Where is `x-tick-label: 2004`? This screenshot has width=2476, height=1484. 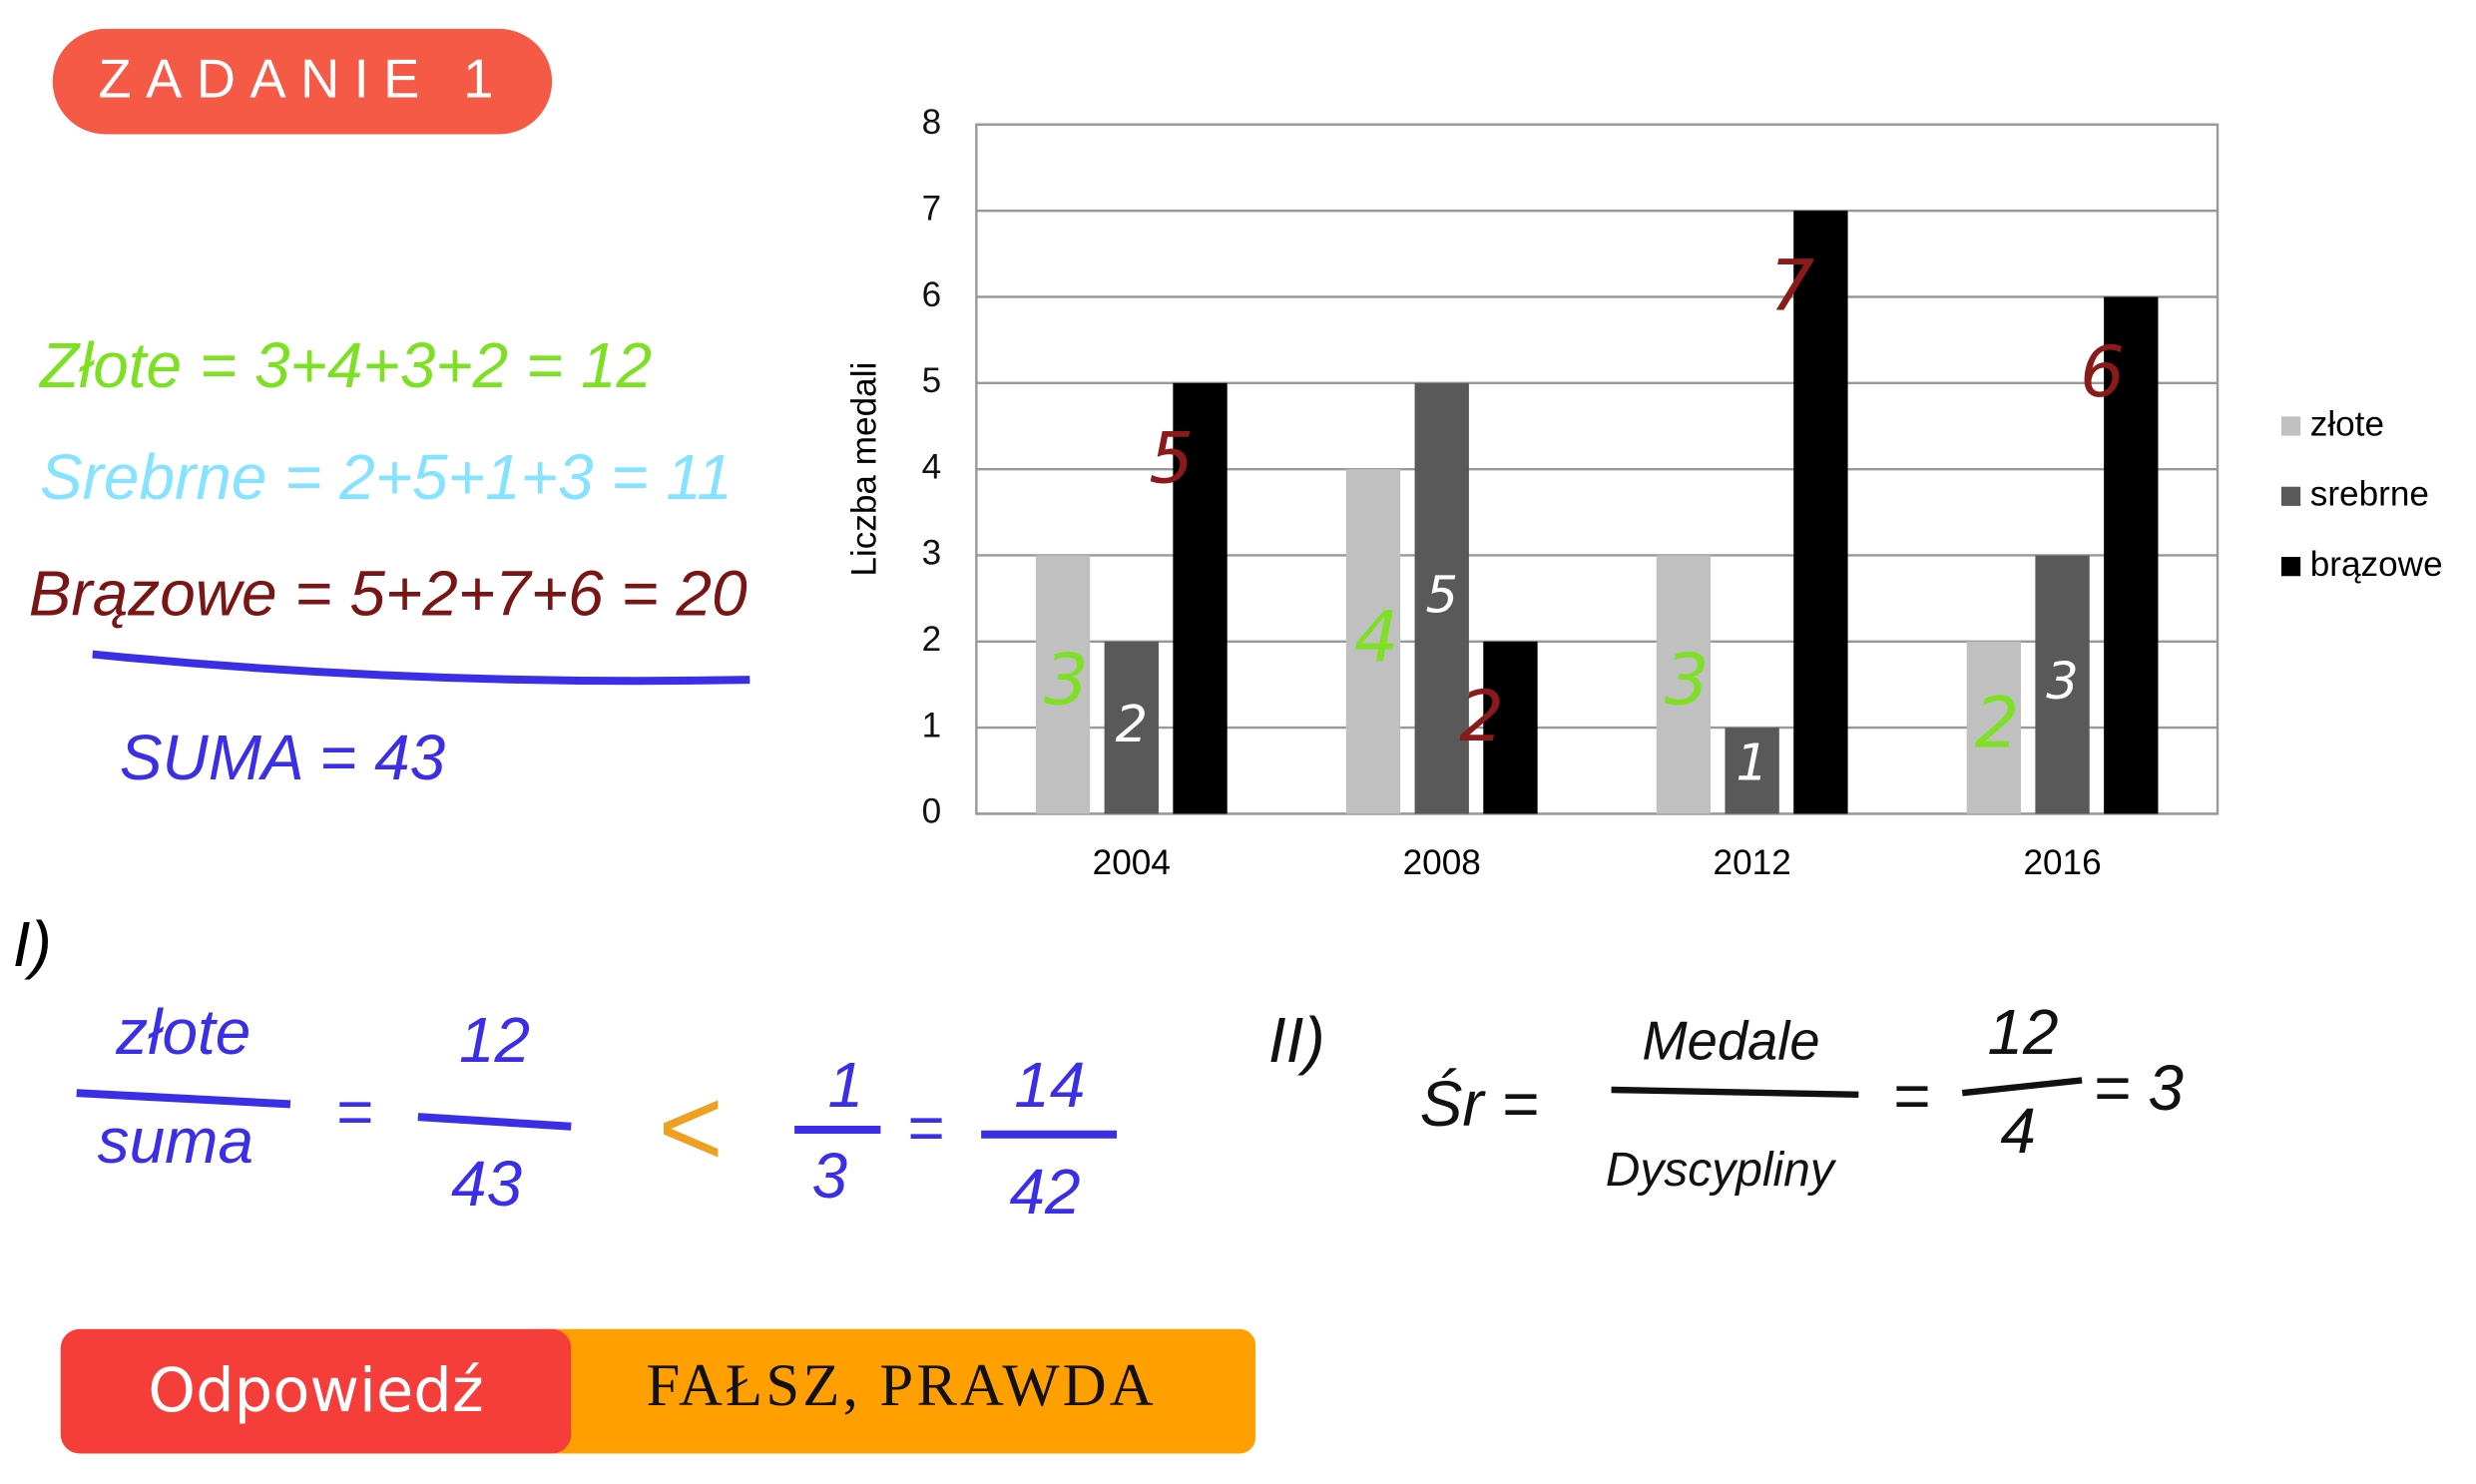
x-tick-label: 2004 is located at coordinates (1132, 862).